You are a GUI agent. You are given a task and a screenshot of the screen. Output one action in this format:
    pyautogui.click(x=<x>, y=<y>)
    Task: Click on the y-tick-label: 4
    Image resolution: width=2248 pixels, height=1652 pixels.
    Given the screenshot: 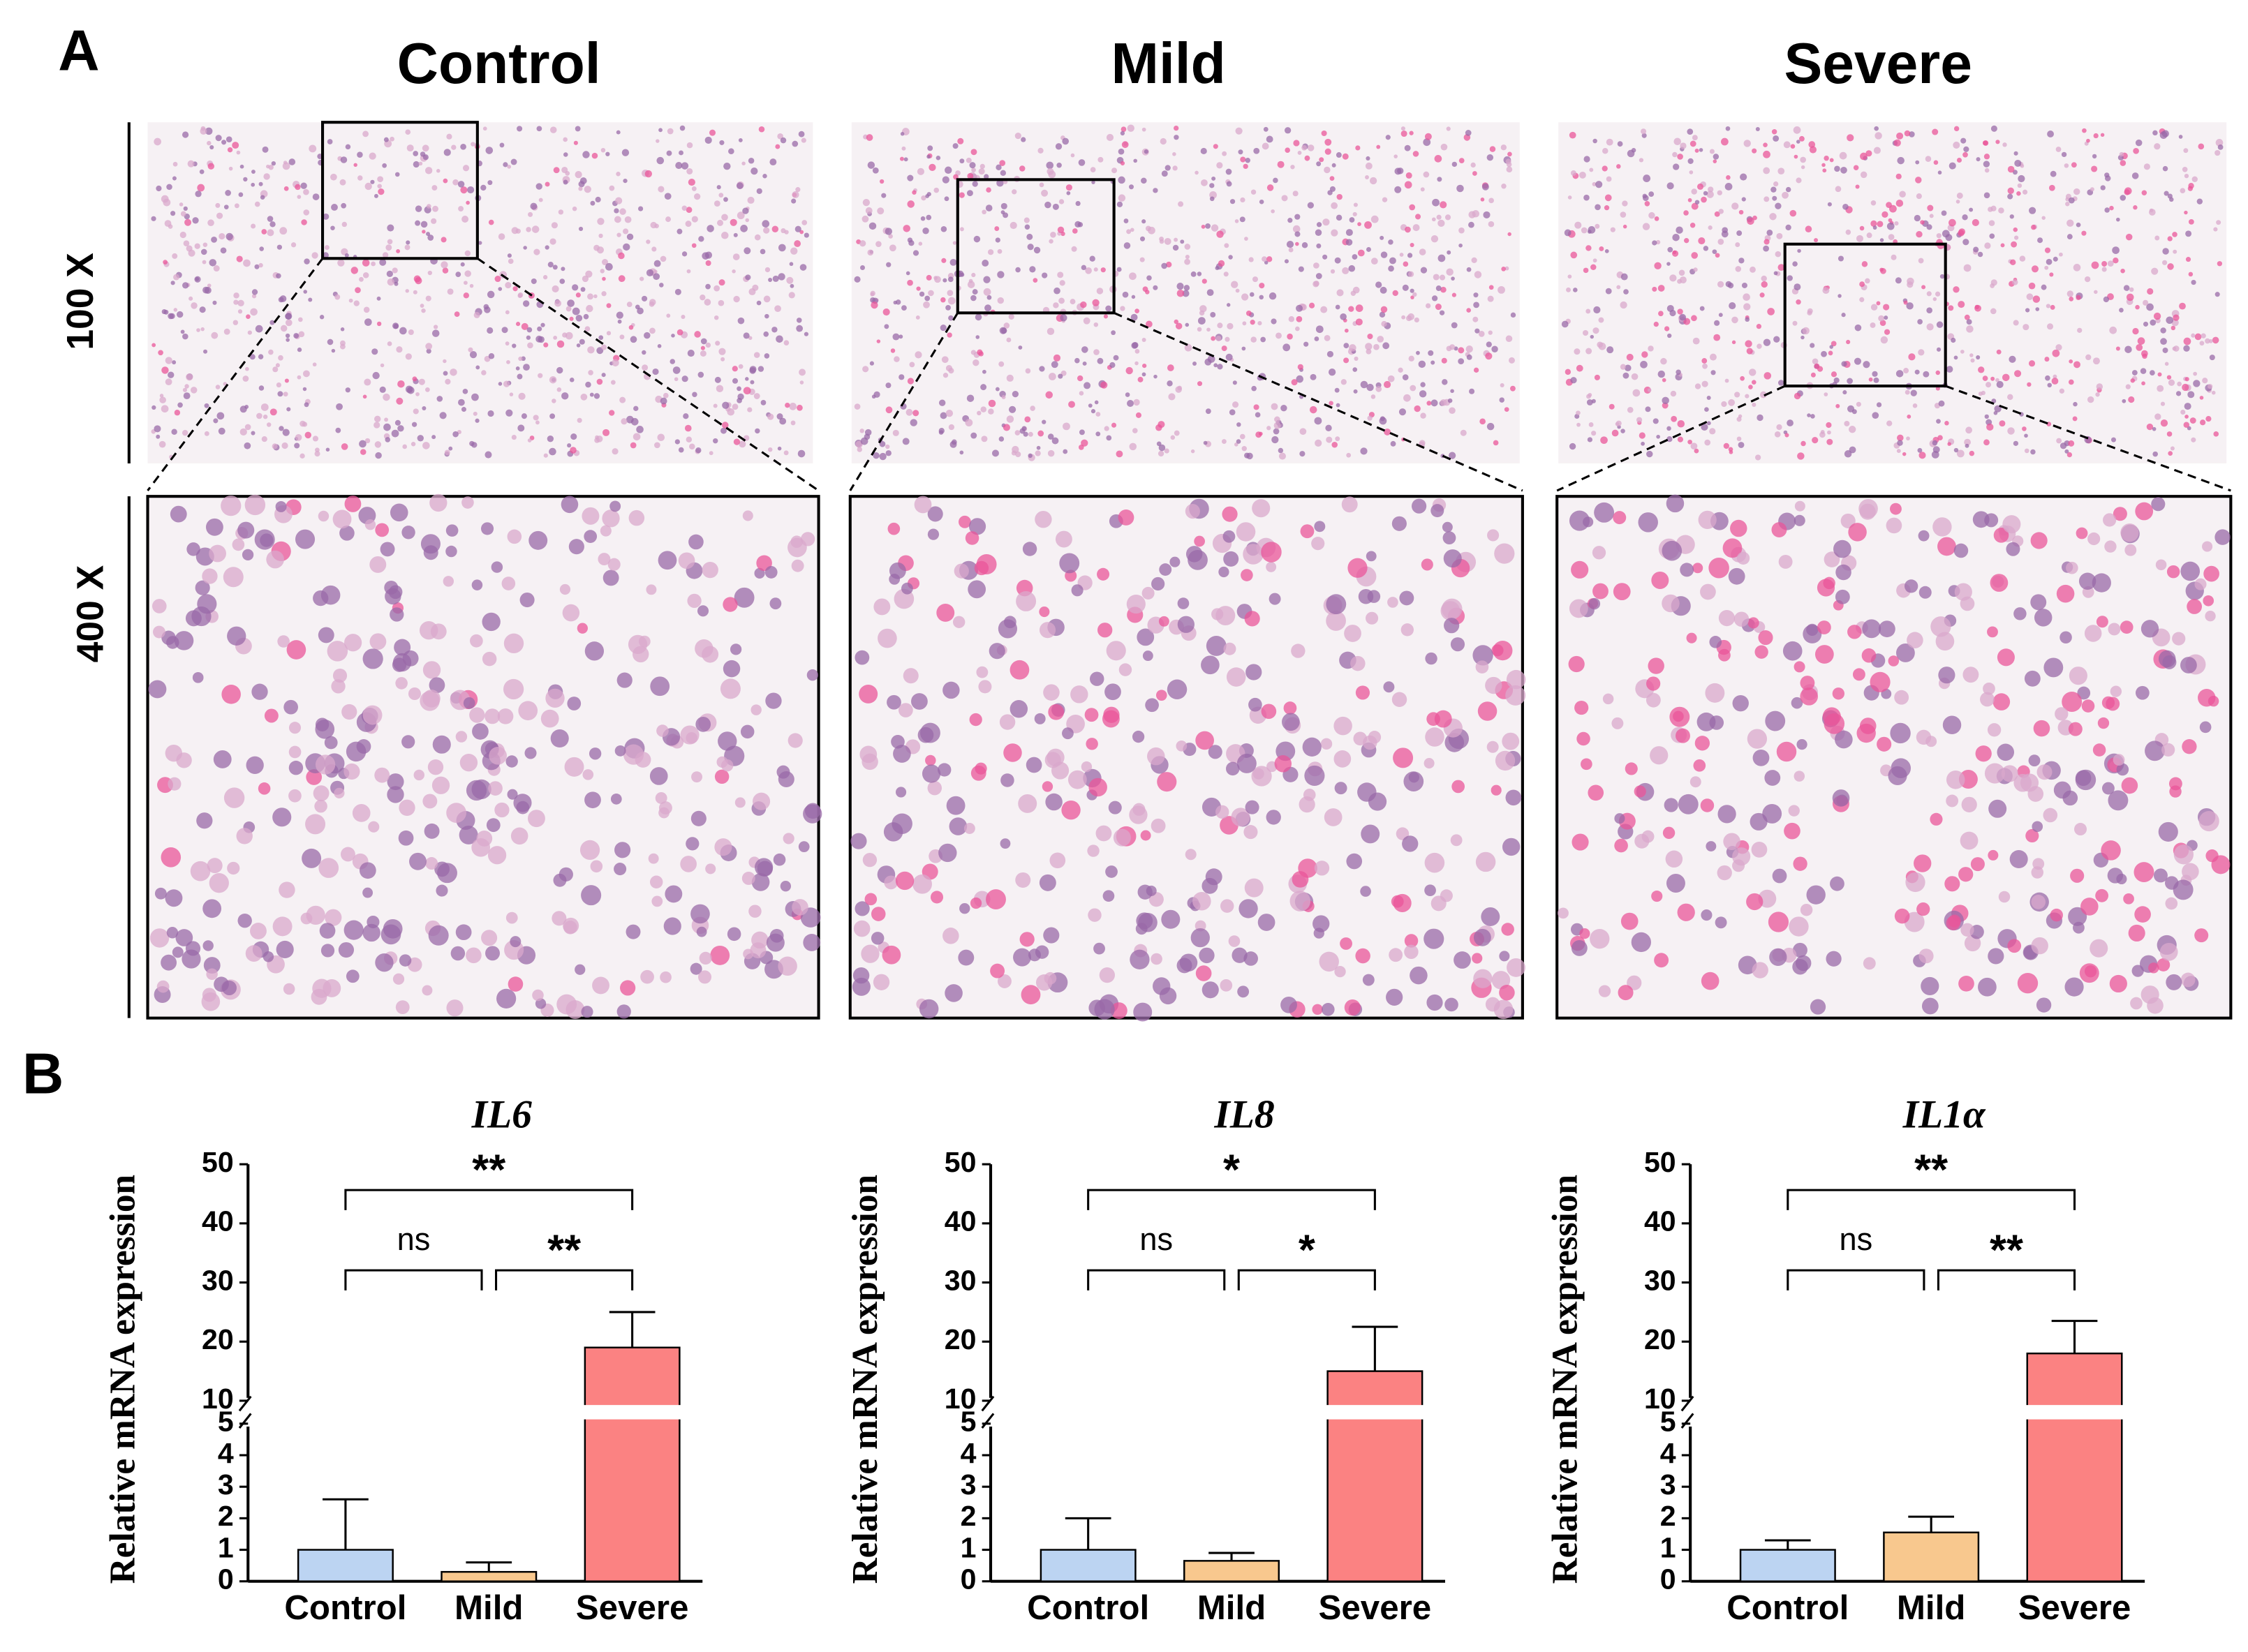 What is the action you would take?
    pyautogui.click(x=969, y=1453)
    